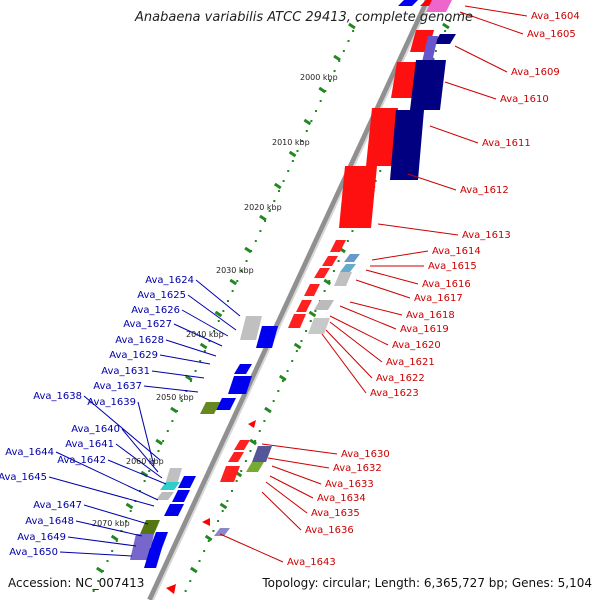  What do you see at coordinates (551, 34) in the screenshot?
I see `gene-label-forward: Ava_1605` at bounding box center [551, 34].